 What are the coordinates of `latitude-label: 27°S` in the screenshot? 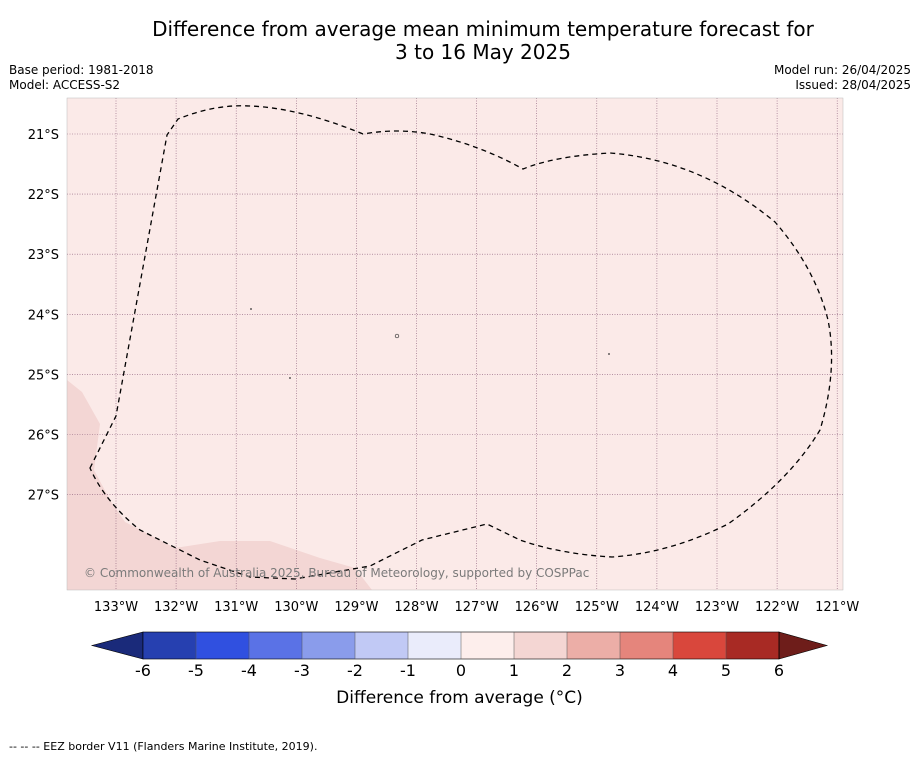 It's located at (43, 496).